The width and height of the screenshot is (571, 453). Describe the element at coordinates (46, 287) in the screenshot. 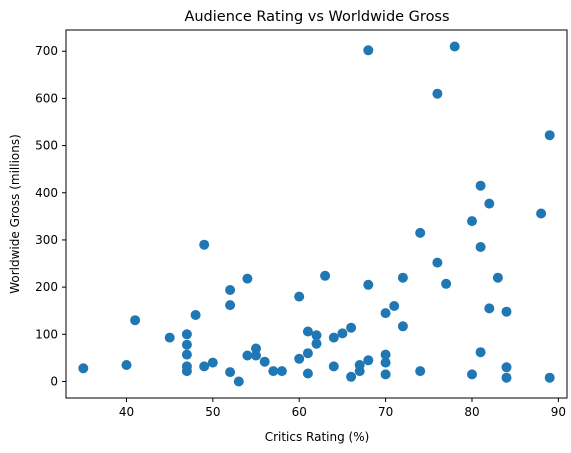

I see `y-tick-label: 200` at that location.